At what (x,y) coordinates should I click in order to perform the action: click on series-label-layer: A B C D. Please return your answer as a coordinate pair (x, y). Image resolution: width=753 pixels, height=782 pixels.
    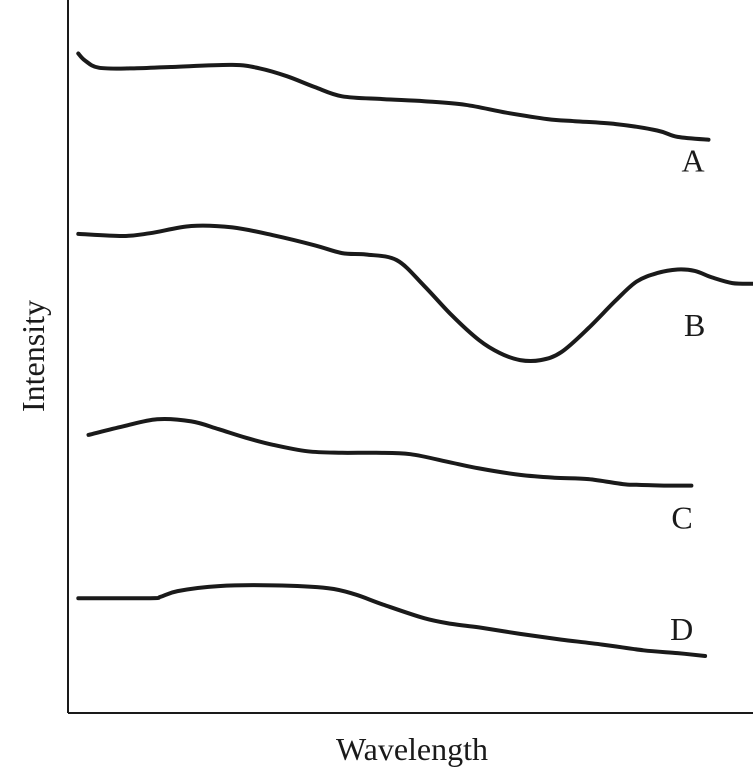
    Looking at the image, I should click on (687, 395).